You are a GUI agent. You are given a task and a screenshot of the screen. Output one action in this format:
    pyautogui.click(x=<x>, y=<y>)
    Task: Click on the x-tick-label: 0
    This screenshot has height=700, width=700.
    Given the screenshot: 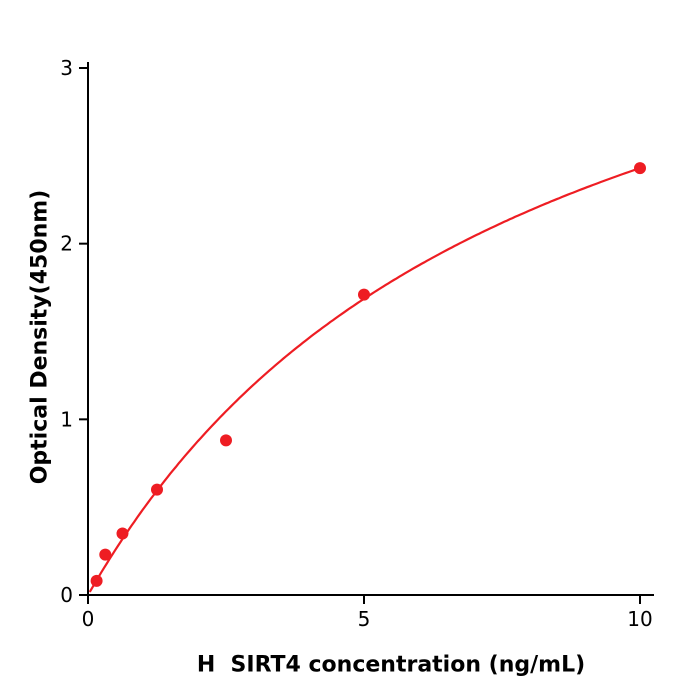 What is the action you would take?
    pyautogui.click(x=88, y=619)
    